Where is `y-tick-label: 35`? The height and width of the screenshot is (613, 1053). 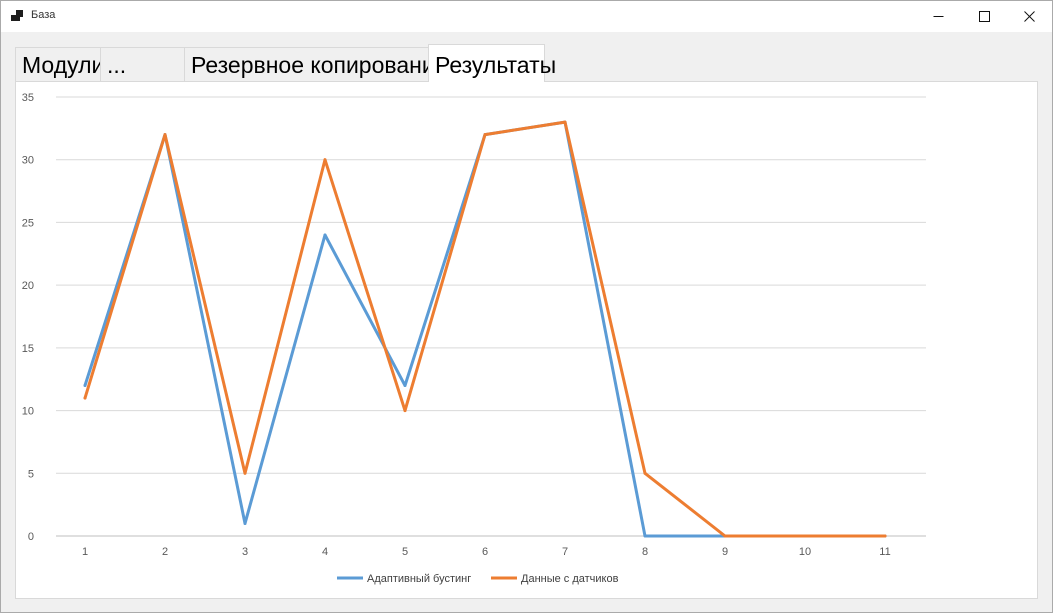
y-tick-label: 35 is located at coordinates (28, 98).